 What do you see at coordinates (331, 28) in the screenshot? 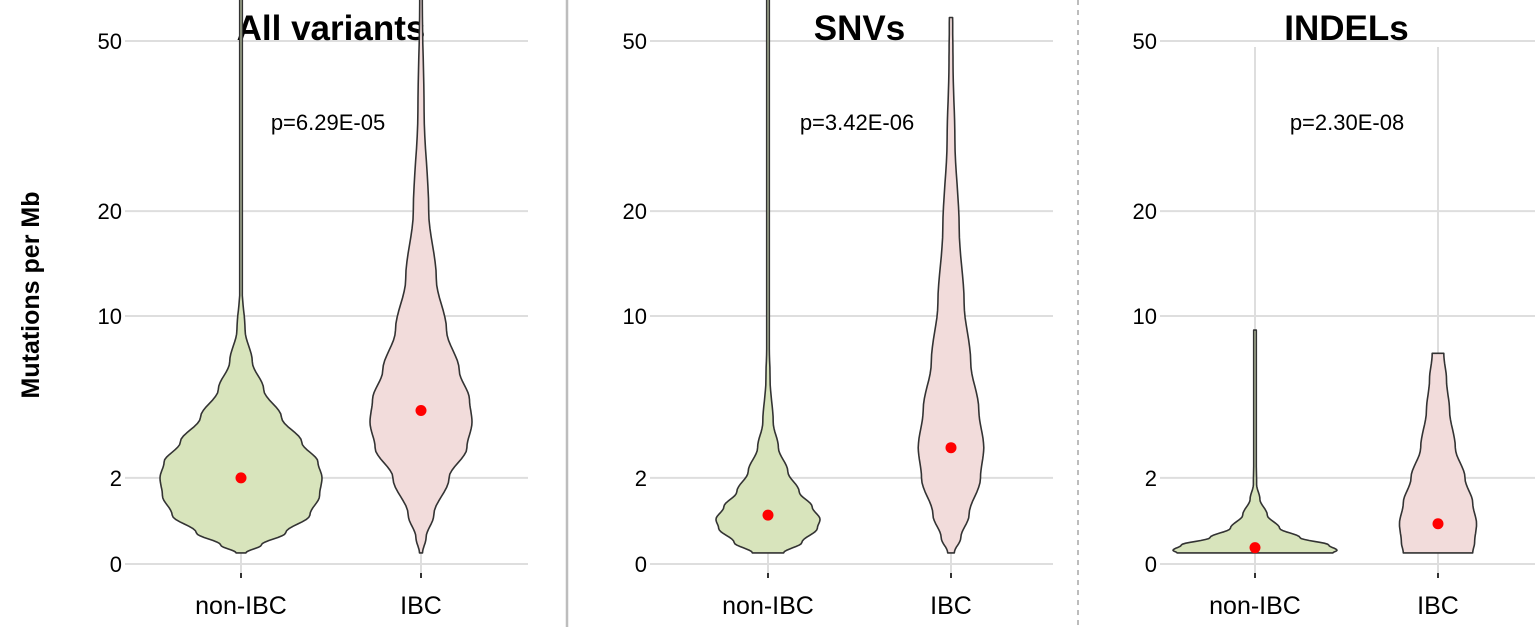
I see `panel-title: All variants` at bounding box center [331, 28].